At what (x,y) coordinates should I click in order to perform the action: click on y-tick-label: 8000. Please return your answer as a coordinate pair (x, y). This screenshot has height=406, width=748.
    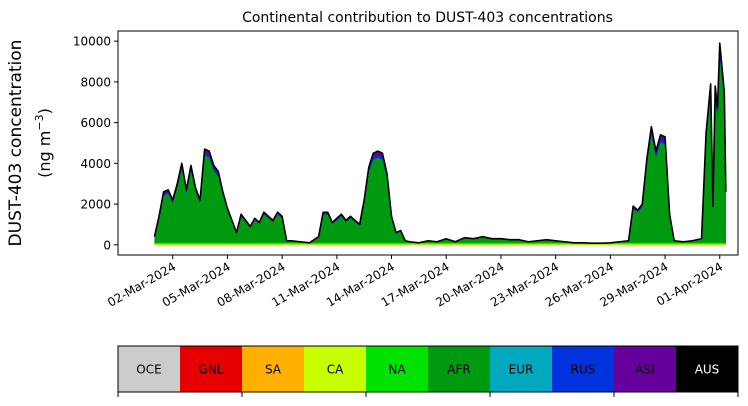
    Looking at the image, I should click on (95, 82).